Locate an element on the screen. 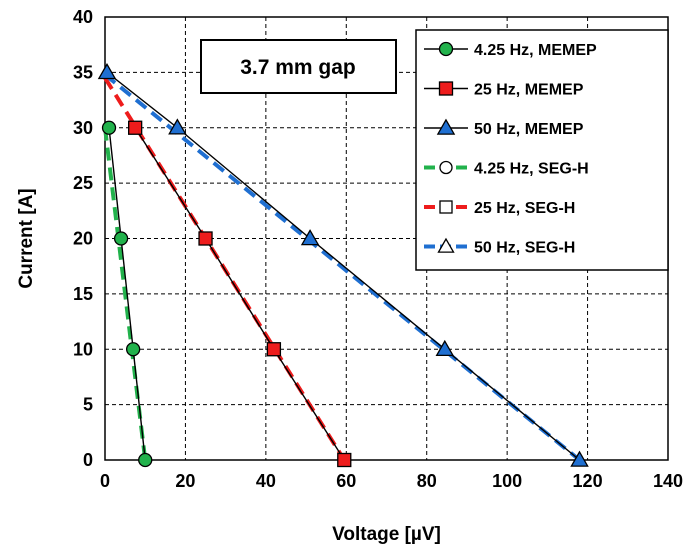  x-tick-label: 80 is located at coordinates (427, 481).